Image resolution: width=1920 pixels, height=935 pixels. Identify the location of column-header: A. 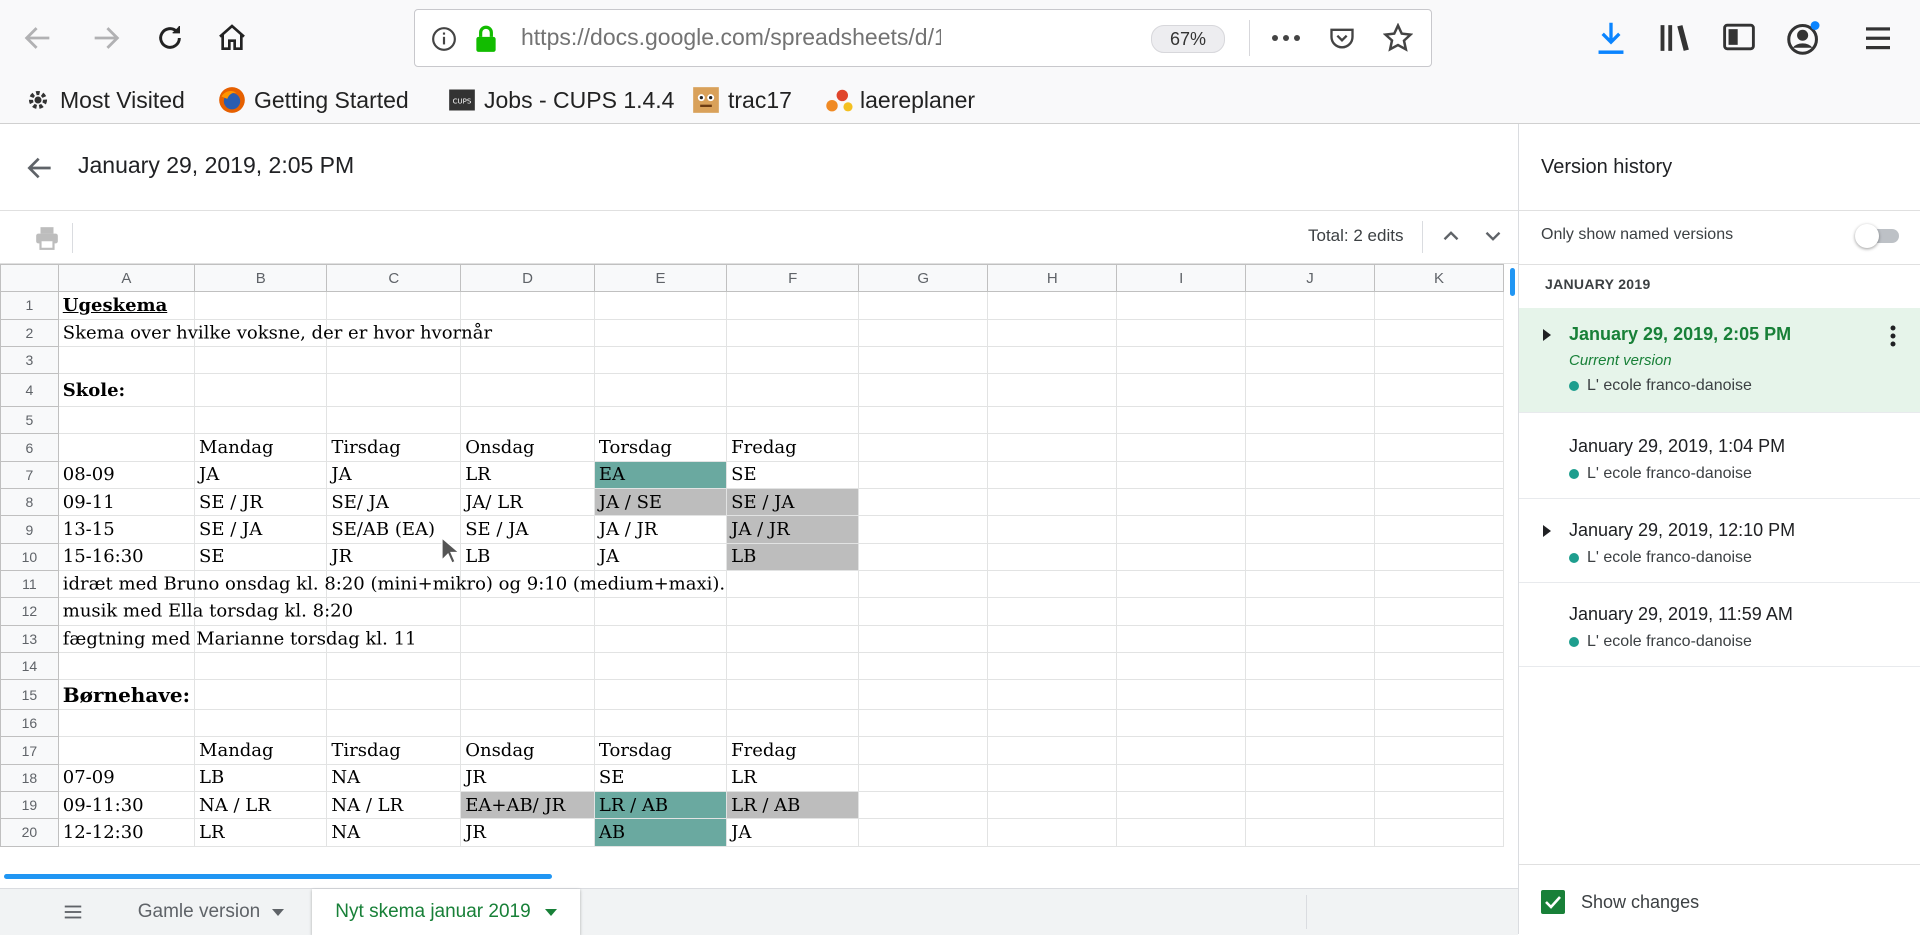
(126, 278).